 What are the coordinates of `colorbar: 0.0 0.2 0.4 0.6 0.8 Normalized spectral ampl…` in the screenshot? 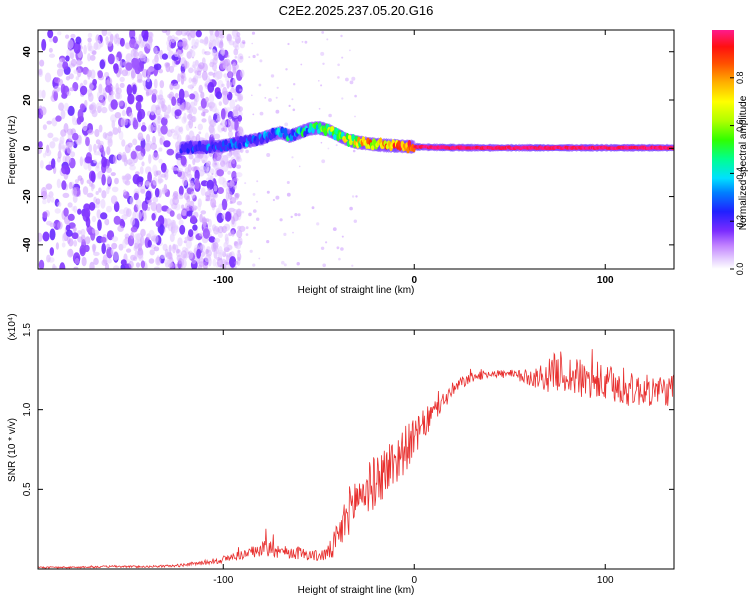 It's located at (730, 152).